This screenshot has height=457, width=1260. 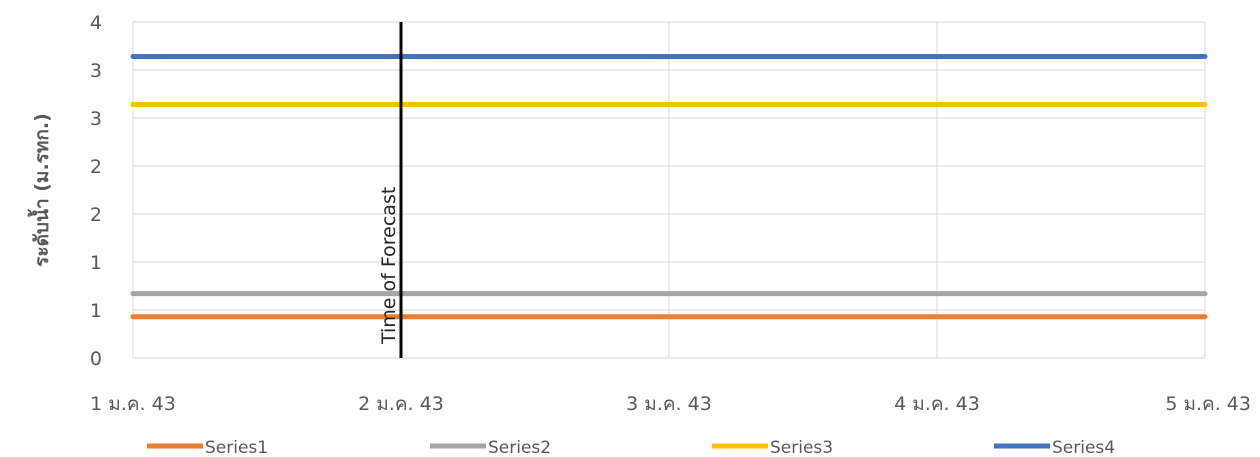 What do you see at coordinates (1208, 404) in the screenshot?
I see `x-tick-label: 5 ม.ค. 43` at bounding box center [1208, 404].